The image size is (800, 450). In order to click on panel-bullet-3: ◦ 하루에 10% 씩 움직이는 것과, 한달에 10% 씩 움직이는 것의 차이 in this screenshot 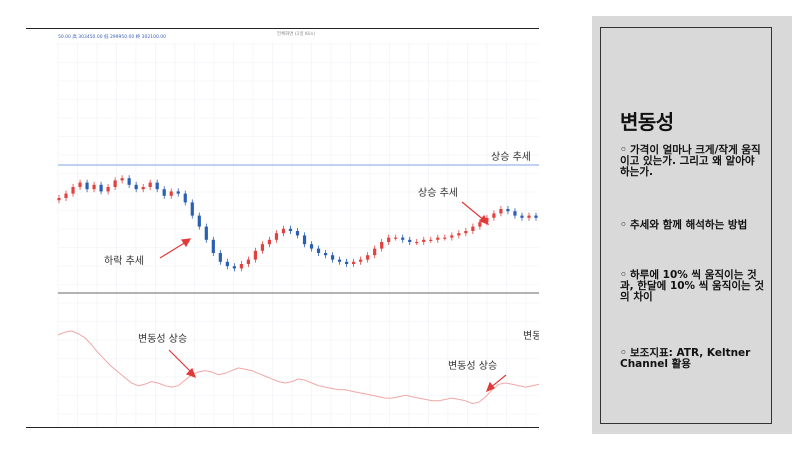, I will do `click(693, 286)`.